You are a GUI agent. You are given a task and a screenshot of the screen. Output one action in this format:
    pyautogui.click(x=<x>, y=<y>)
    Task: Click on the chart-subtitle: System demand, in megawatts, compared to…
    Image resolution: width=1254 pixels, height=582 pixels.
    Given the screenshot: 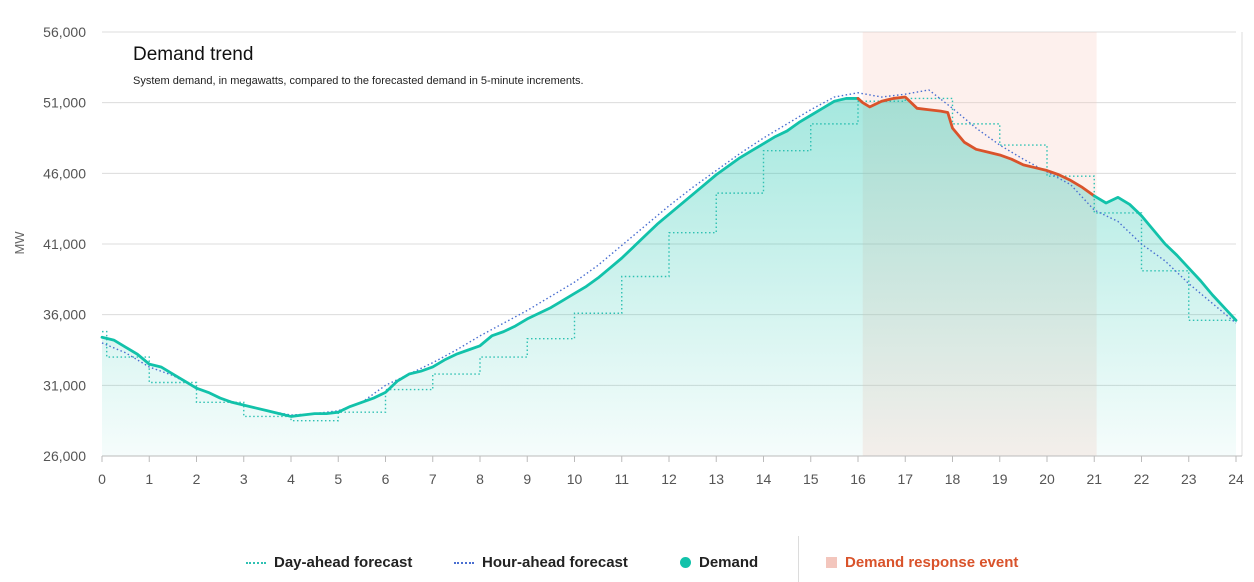 What is the action you would take?
    pyautogui.click(x=358, y=81)
    